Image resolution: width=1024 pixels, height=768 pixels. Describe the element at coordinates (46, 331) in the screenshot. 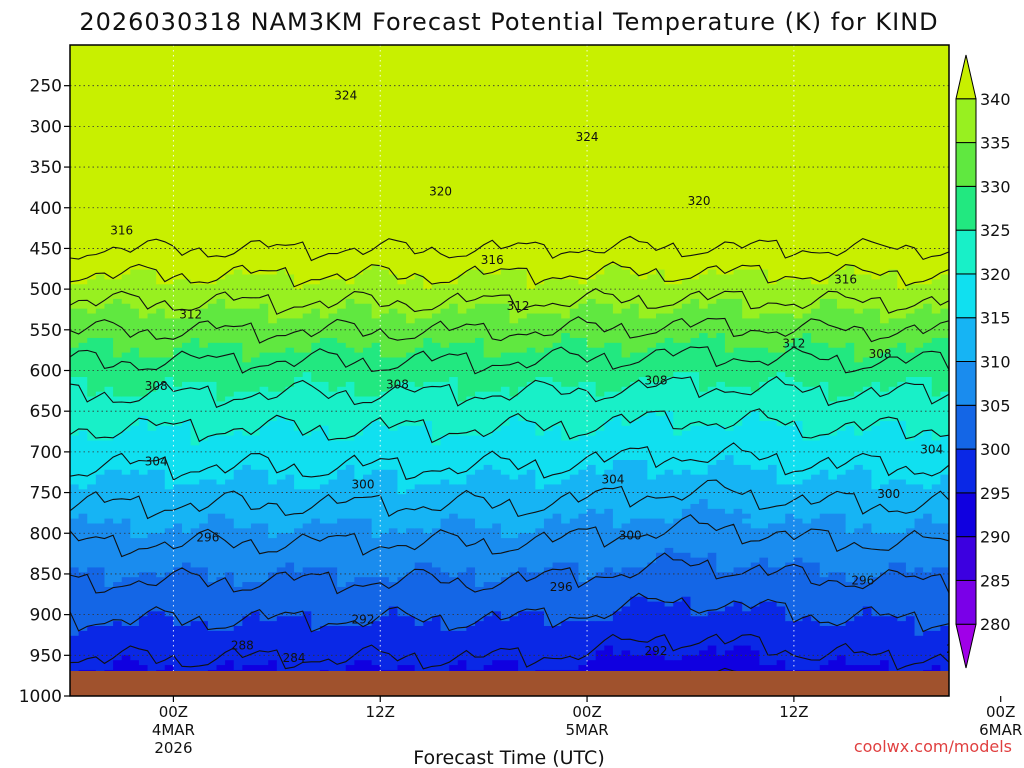

I see `y-tick-label: 550` at that location.